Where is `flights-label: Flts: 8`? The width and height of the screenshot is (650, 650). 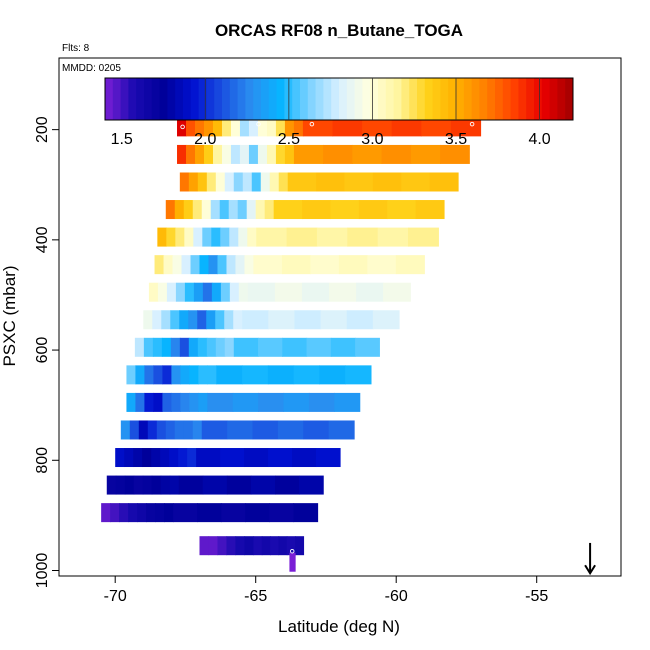 flights-label: Flts: 8 is located at coordinates (76, 48).